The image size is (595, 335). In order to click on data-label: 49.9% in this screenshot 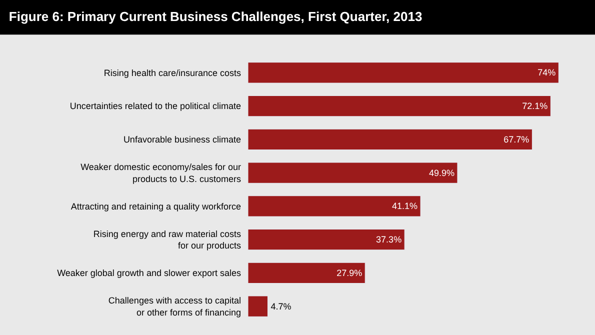, I will do `click(441, 173)`.